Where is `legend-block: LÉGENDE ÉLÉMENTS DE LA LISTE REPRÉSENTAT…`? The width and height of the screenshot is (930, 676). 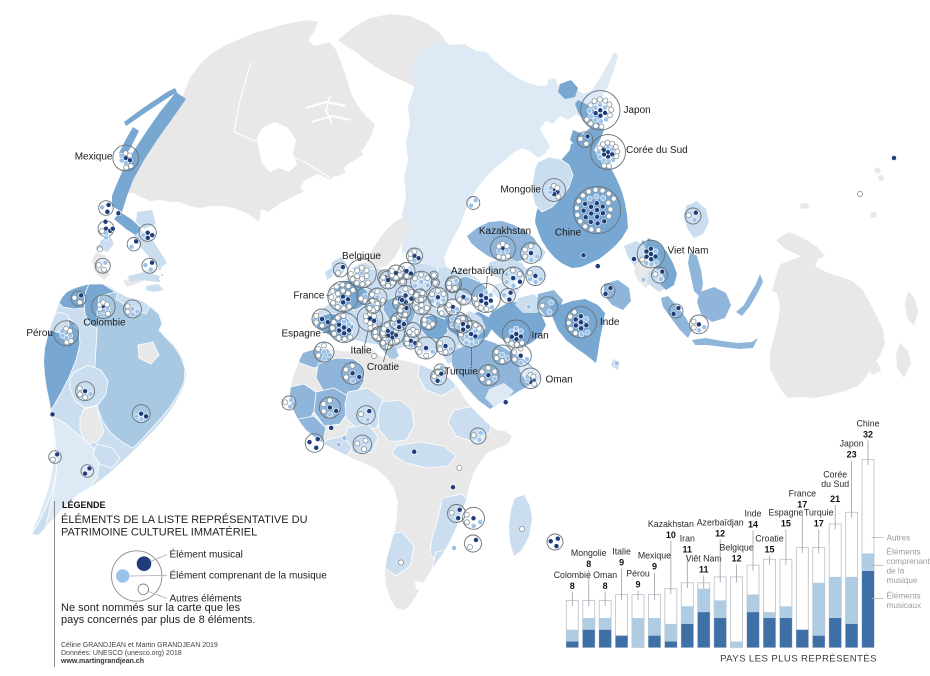
legend-block: LÉGENDE ÉLÉMENTS DE LA LISTE REPRÉSENTAT… is located at coordinates (190, 583).